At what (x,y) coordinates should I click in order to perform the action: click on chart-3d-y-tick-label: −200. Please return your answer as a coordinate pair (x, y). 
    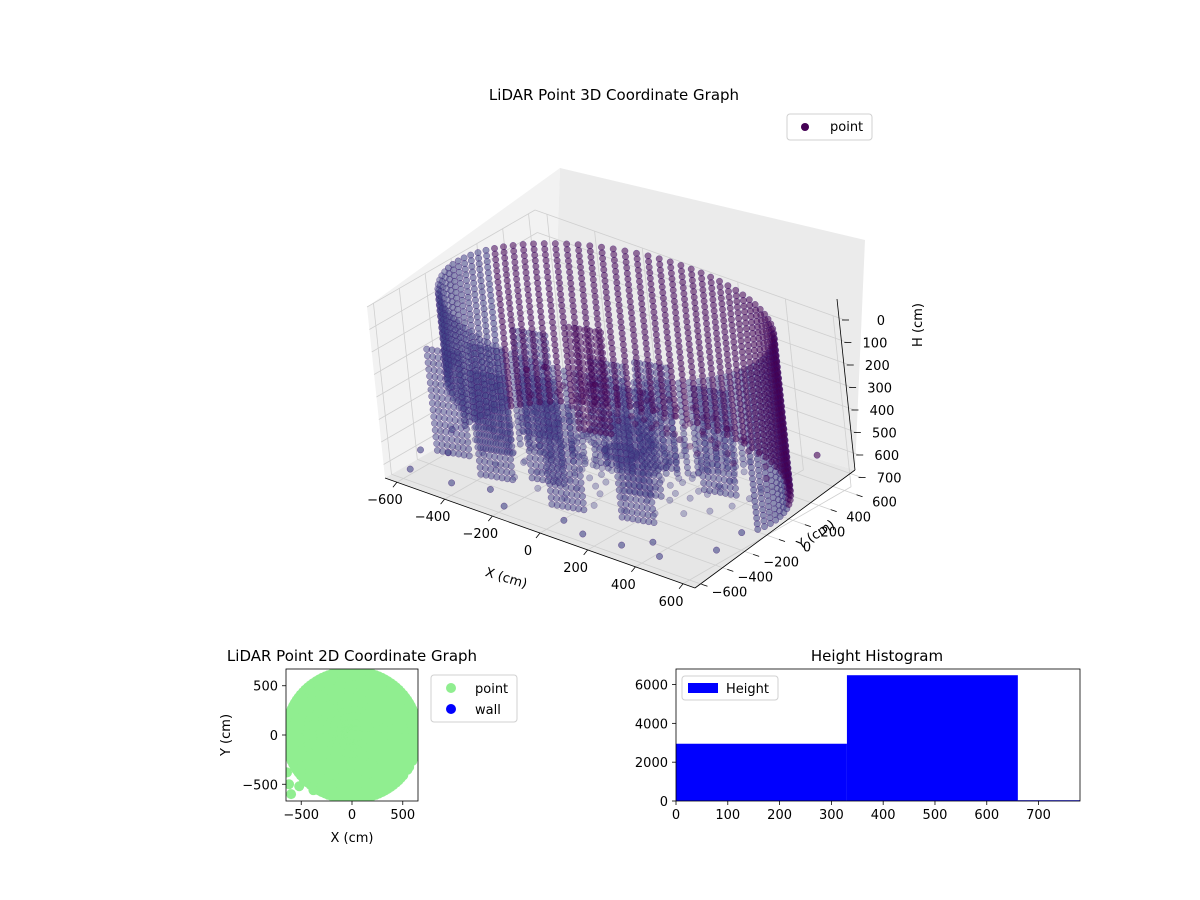
    Looking at the image, I should click on (781, 562).